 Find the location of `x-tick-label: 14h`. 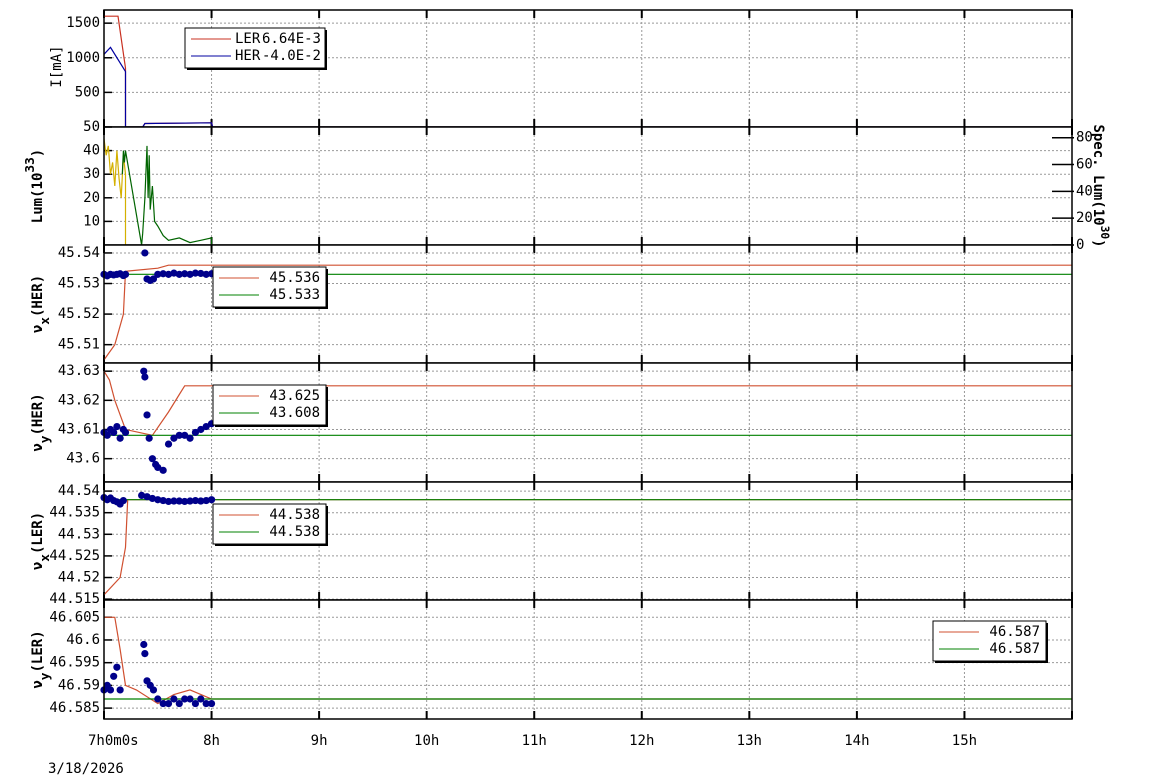

x-tick-label: 14h is located at coordinates (856, 741).